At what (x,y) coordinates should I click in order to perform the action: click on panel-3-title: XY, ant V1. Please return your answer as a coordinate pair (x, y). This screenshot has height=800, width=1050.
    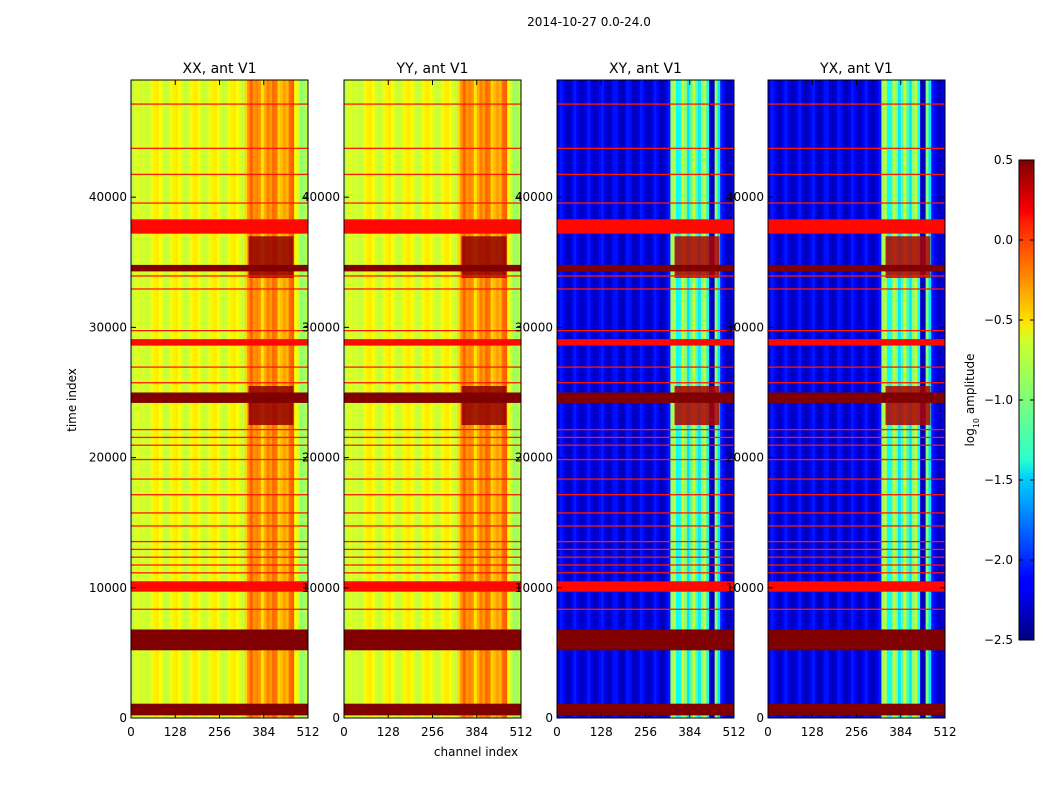
    Looking at the image, I should click on (645, 69).